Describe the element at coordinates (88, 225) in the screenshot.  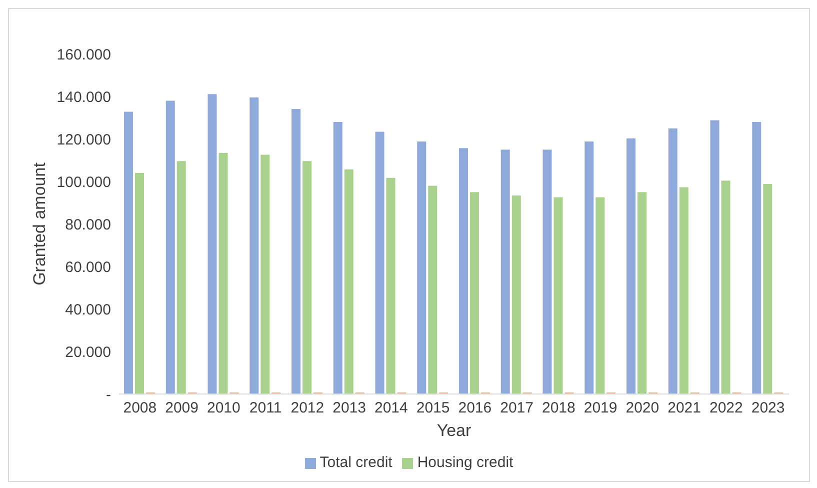
I see `y-tick-label: 80.000` at that location.